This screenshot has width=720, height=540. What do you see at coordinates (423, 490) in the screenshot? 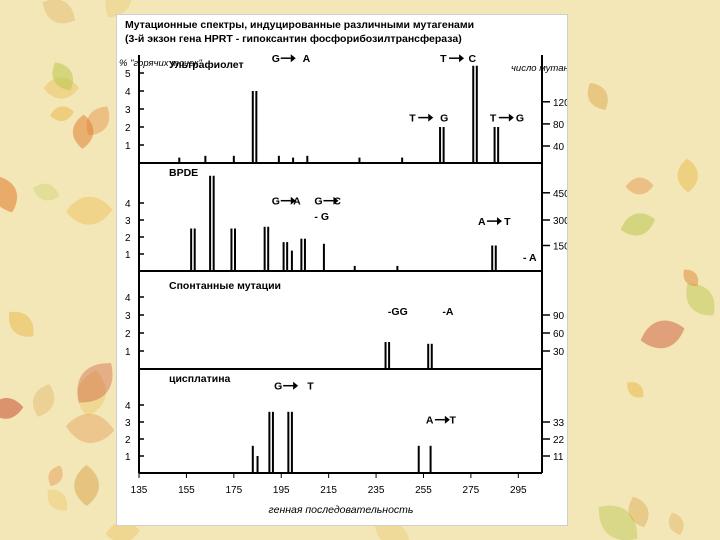
I see `x-tick-label: 255` at bounding box center [423, 490].